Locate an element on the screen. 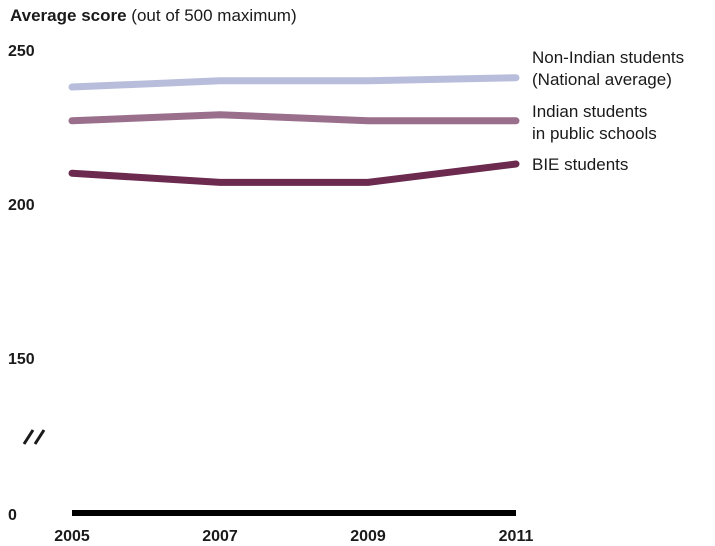 This screenshot has width=715, height=546. y-tick-label: 150 is located at coordinates (21, 359).